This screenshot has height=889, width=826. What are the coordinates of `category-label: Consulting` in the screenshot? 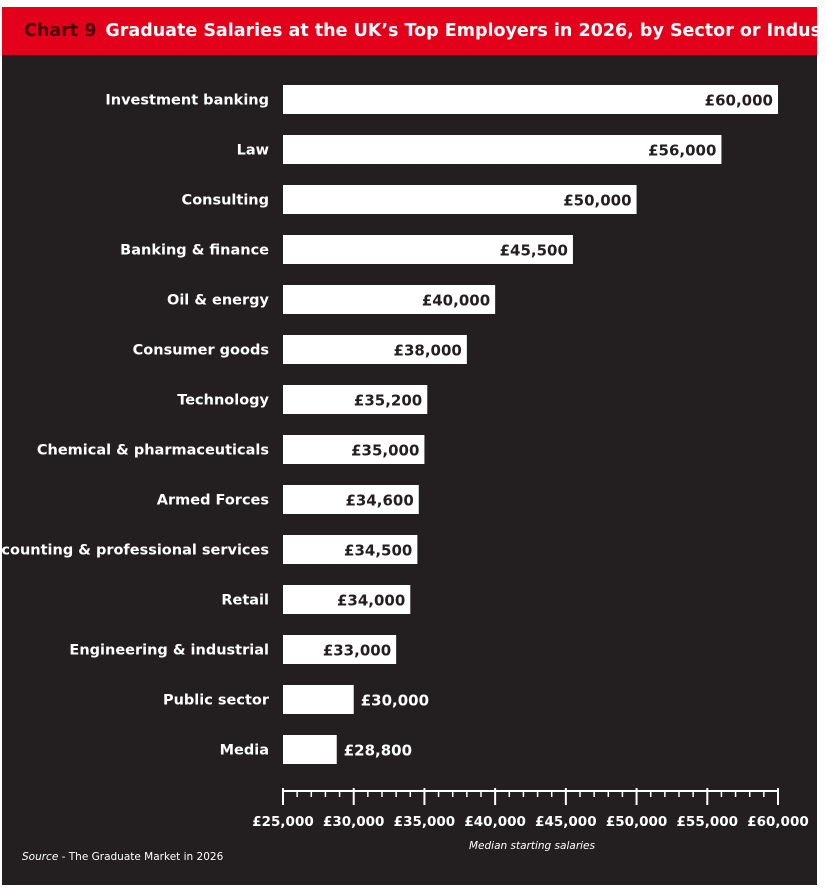 It's located at (225, 201).